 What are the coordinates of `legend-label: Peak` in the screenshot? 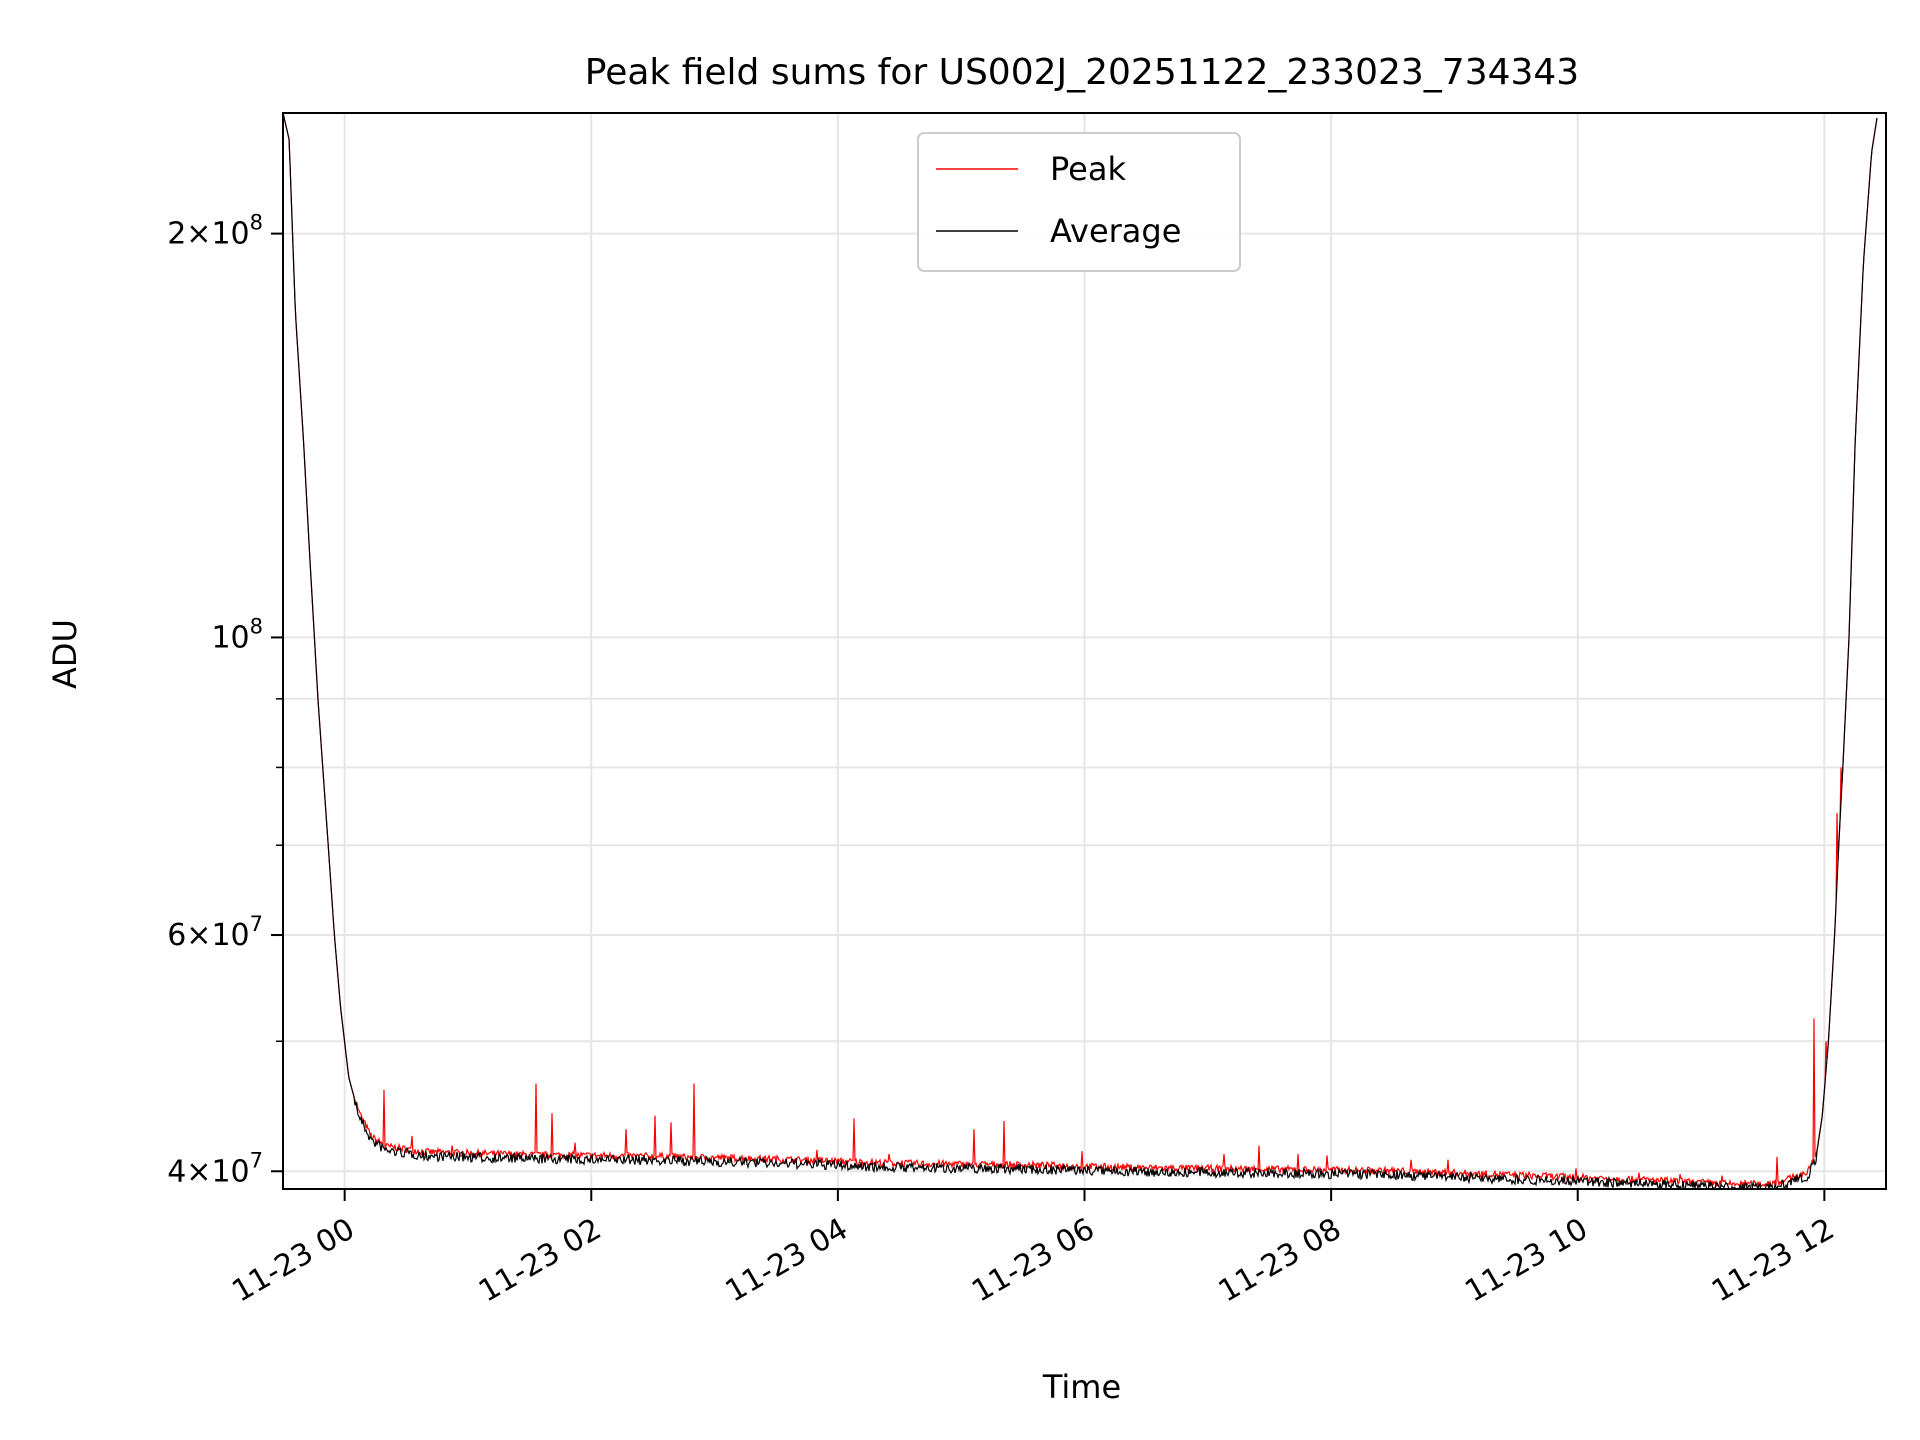 It's located at (1088, 169).